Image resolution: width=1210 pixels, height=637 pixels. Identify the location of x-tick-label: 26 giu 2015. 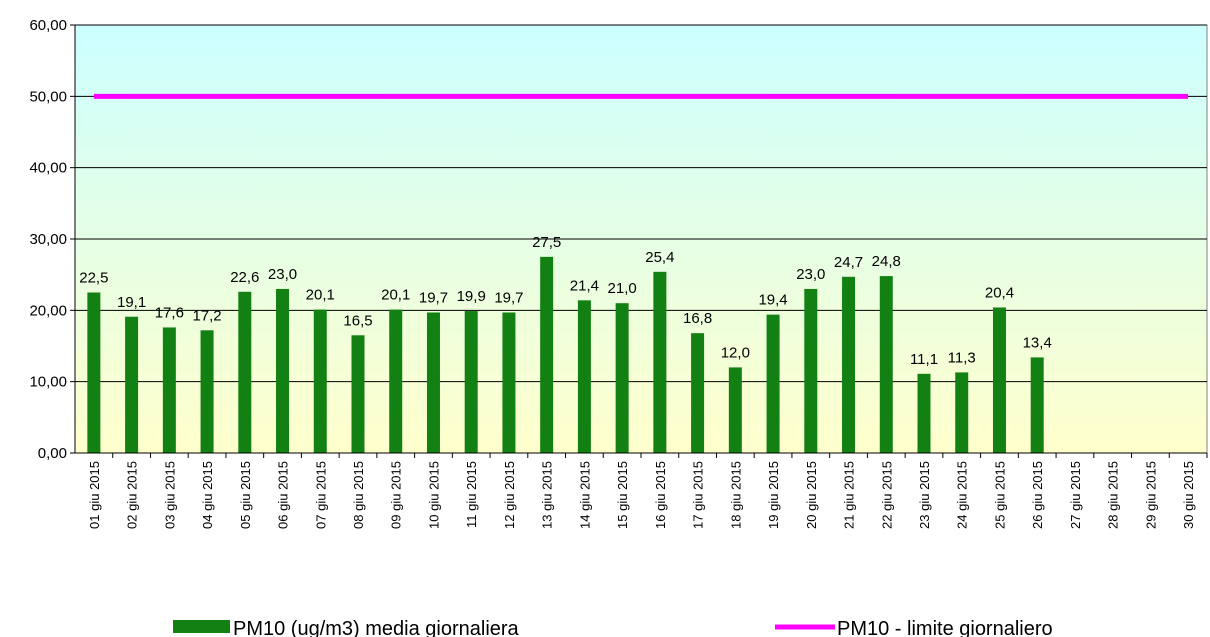
(1037, 495).